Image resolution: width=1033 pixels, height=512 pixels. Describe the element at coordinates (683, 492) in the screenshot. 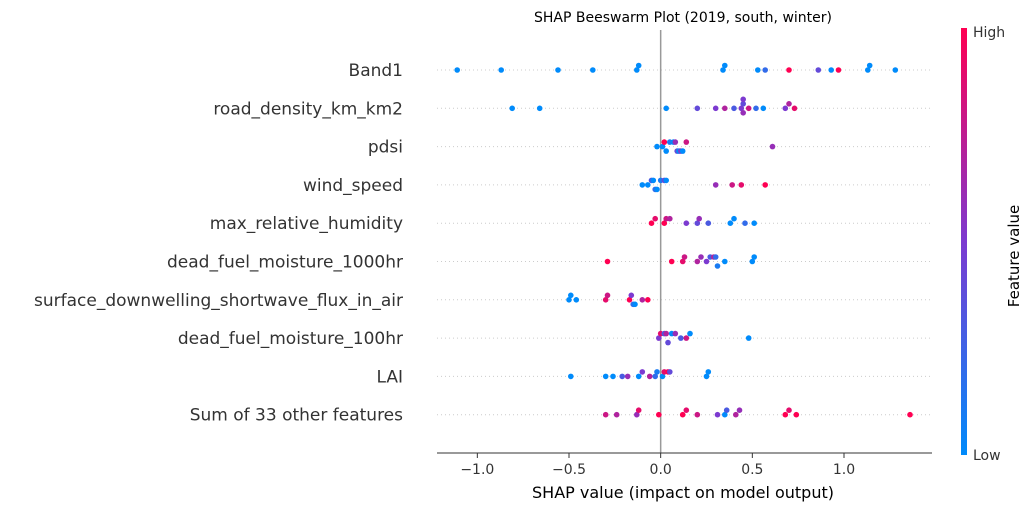

I see `x-axis-label: SHAP value (impact on model output)` at that location.